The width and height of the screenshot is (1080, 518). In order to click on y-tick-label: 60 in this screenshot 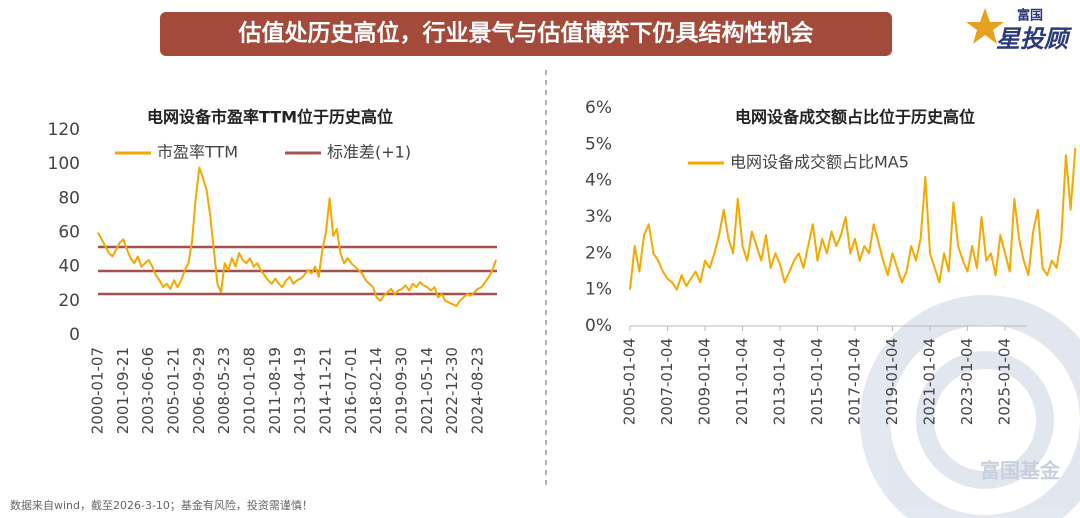, I will do `click(69, 233)`.